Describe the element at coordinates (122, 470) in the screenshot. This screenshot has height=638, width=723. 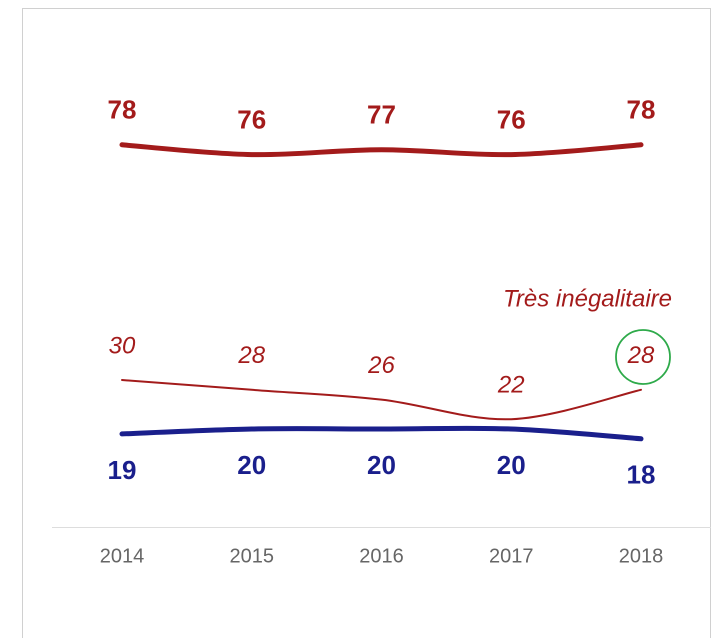
I see `data-label: 19` at that location.